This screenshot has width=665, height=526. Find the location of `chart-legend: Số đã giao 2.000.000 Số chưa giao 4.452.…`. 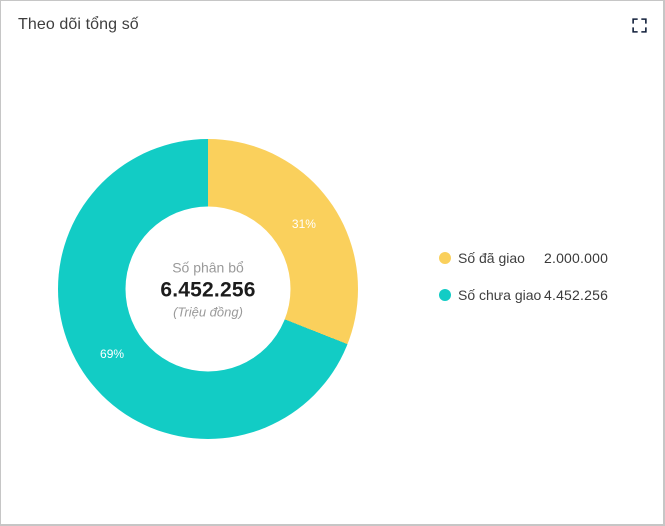

chart-legend: Số đã giao 2.000.000 Số chưa giao 4.452.… is located at coordinates (523, 283).